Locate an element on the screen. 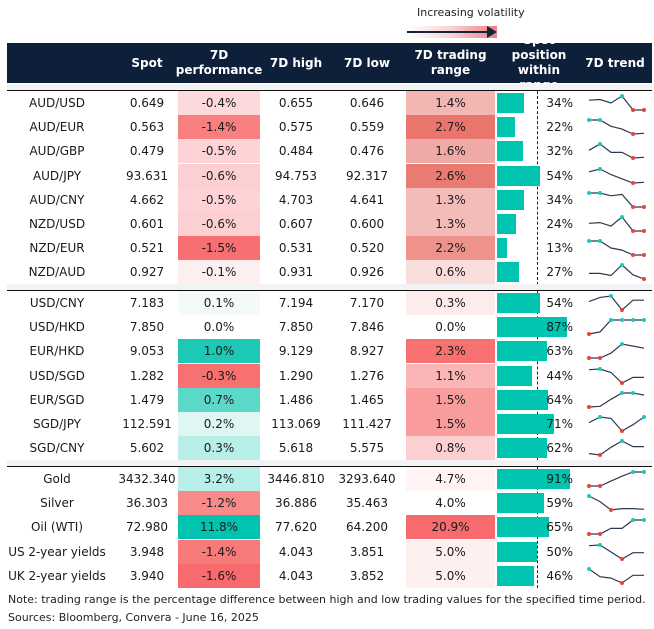  low-value: 1.276 is located at coordinates (367, 375).